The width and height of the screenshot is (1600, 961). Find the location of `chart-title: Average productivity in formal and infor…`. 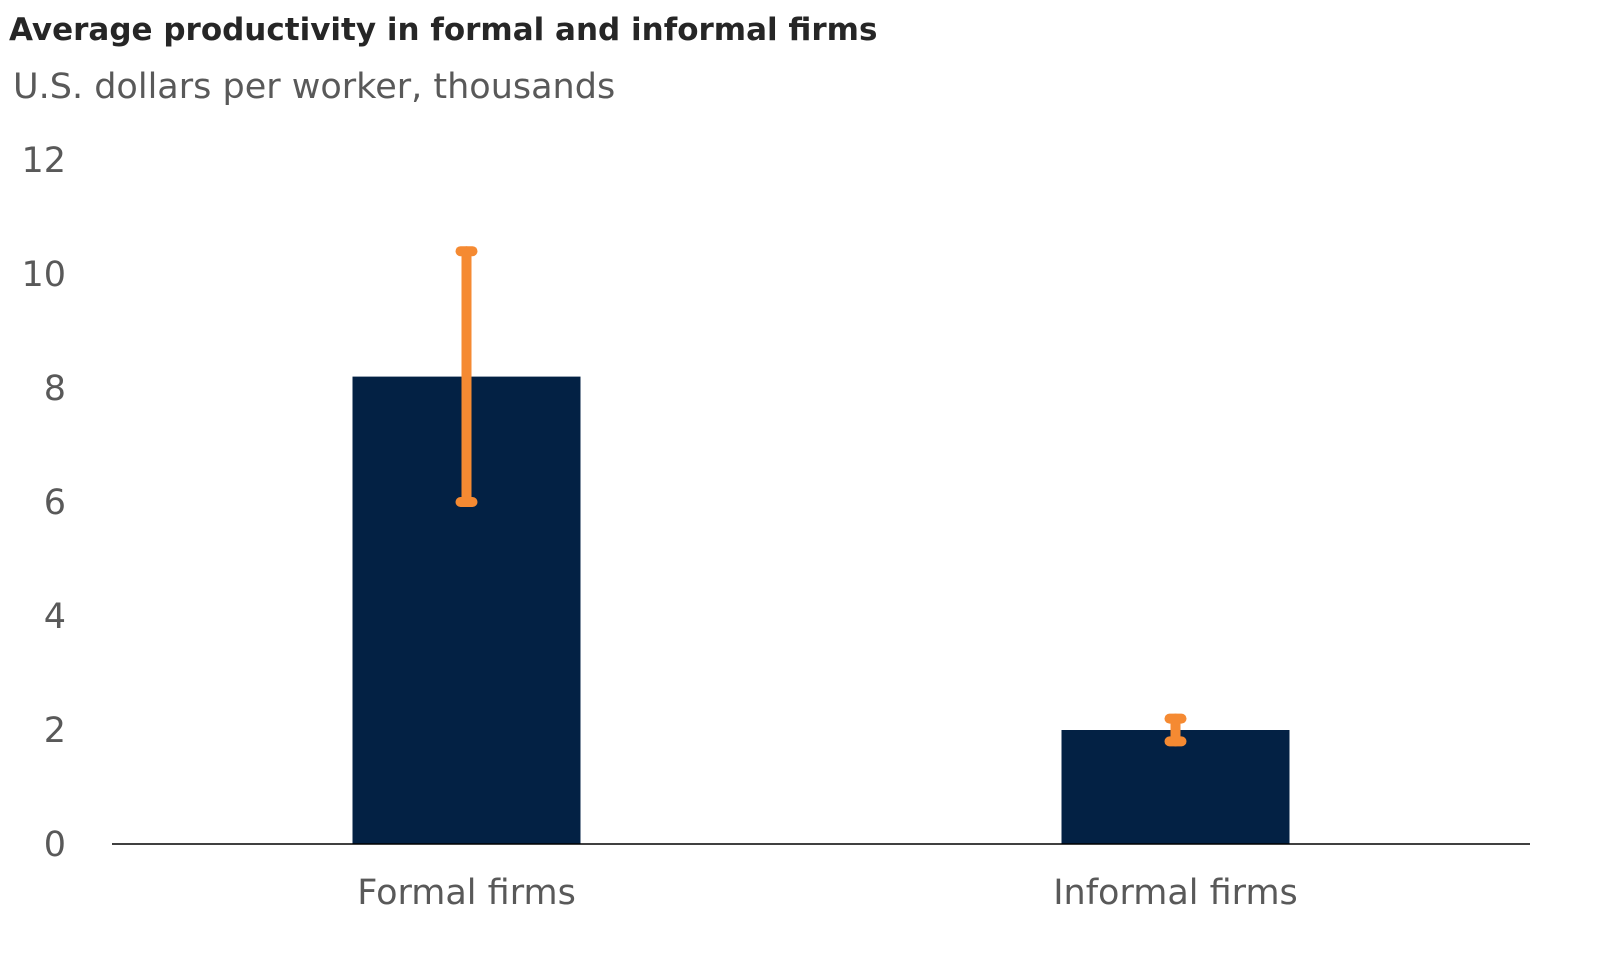

chart-title: Average productivity in formal and infor… is located at coordinates (443, 30).